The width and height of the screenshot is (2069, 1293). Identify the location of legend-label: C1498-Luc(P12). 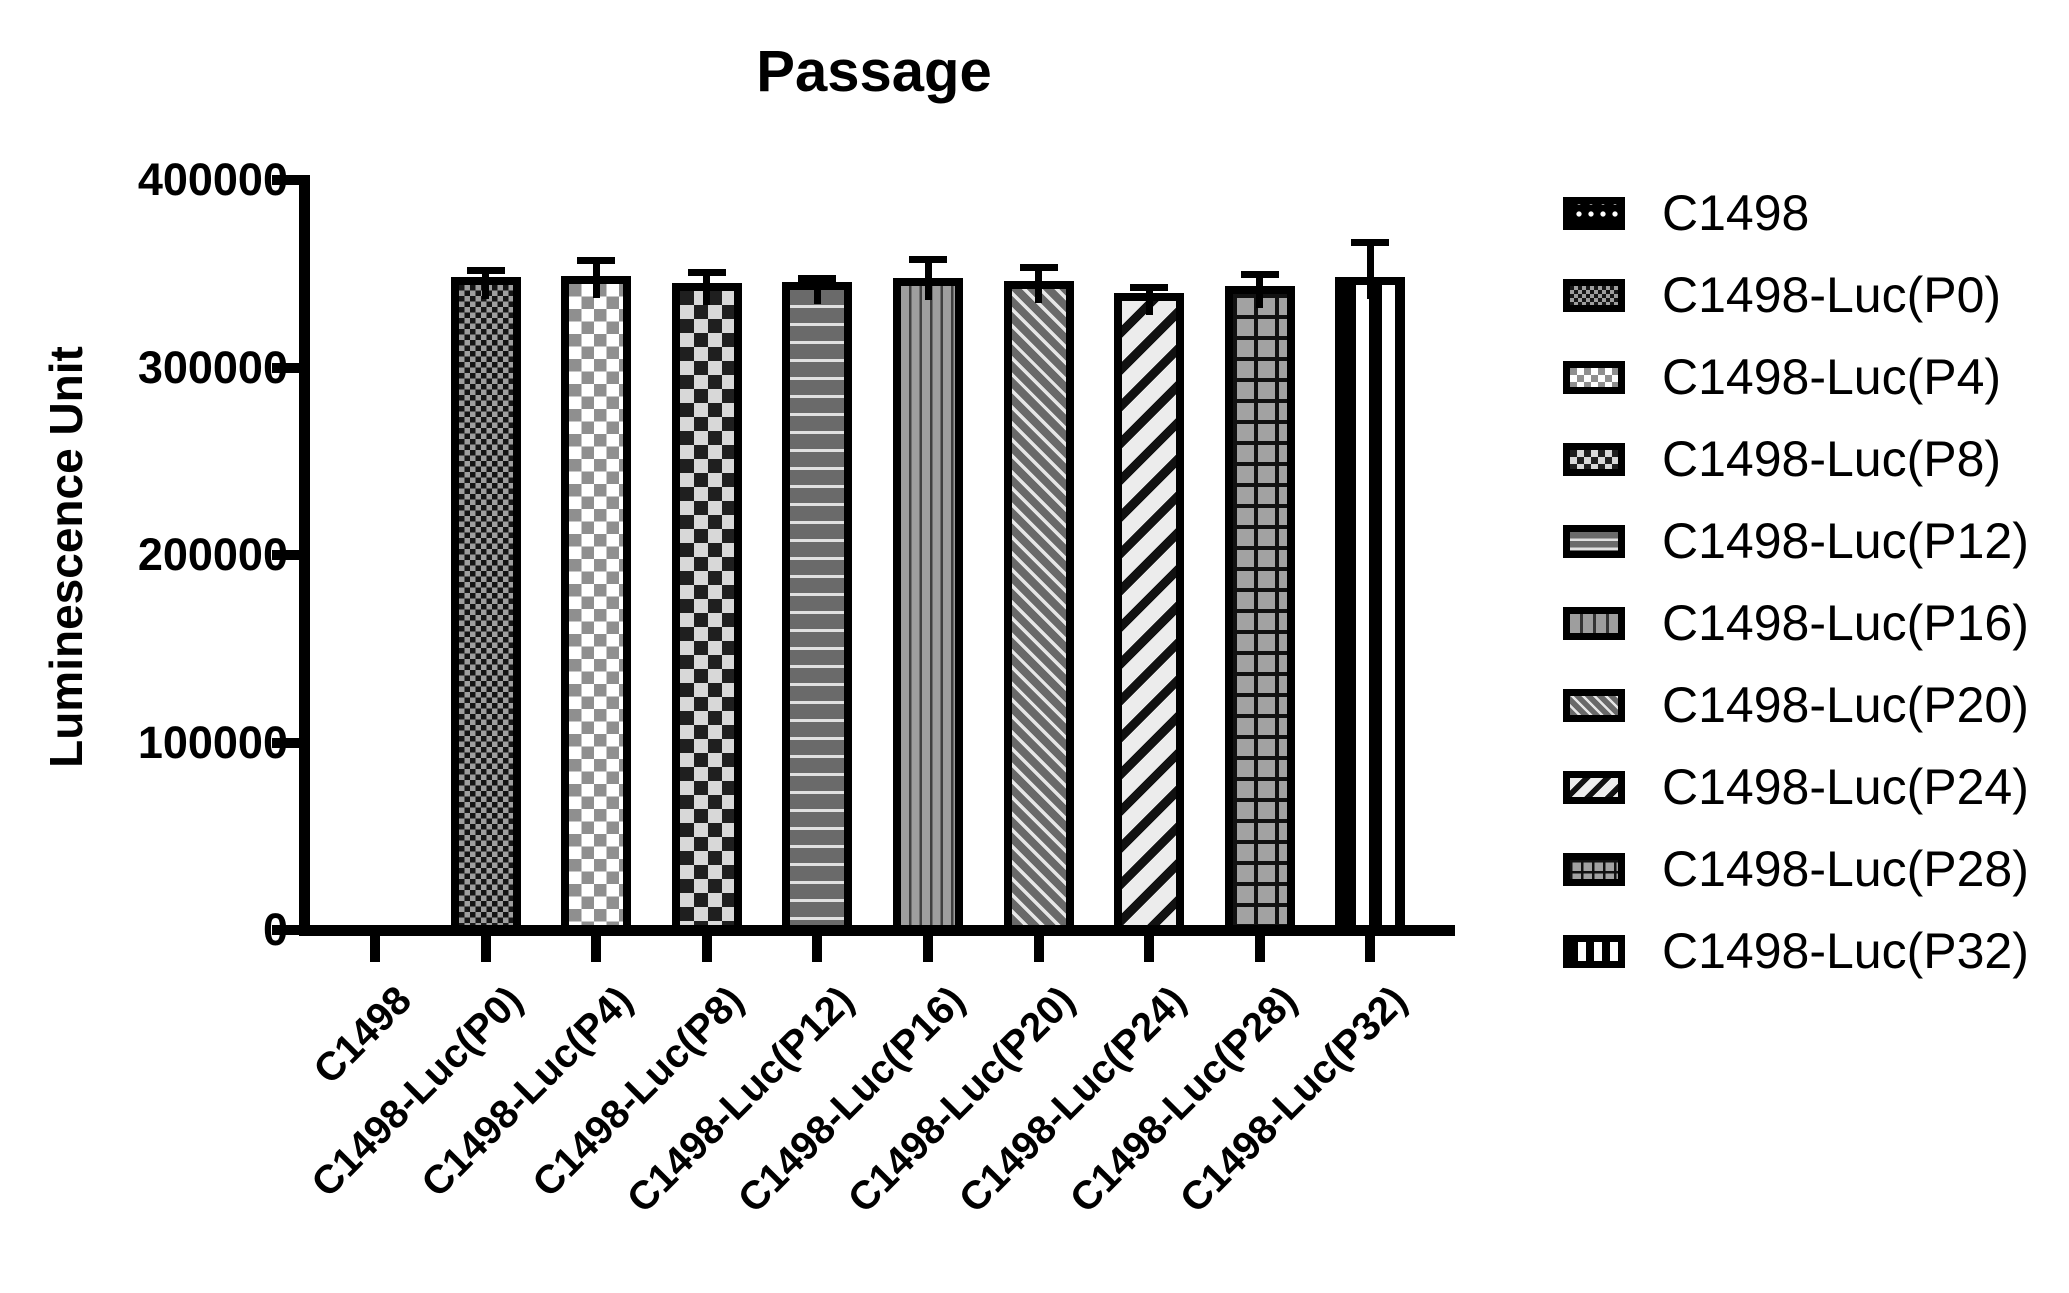
(1845, 541).